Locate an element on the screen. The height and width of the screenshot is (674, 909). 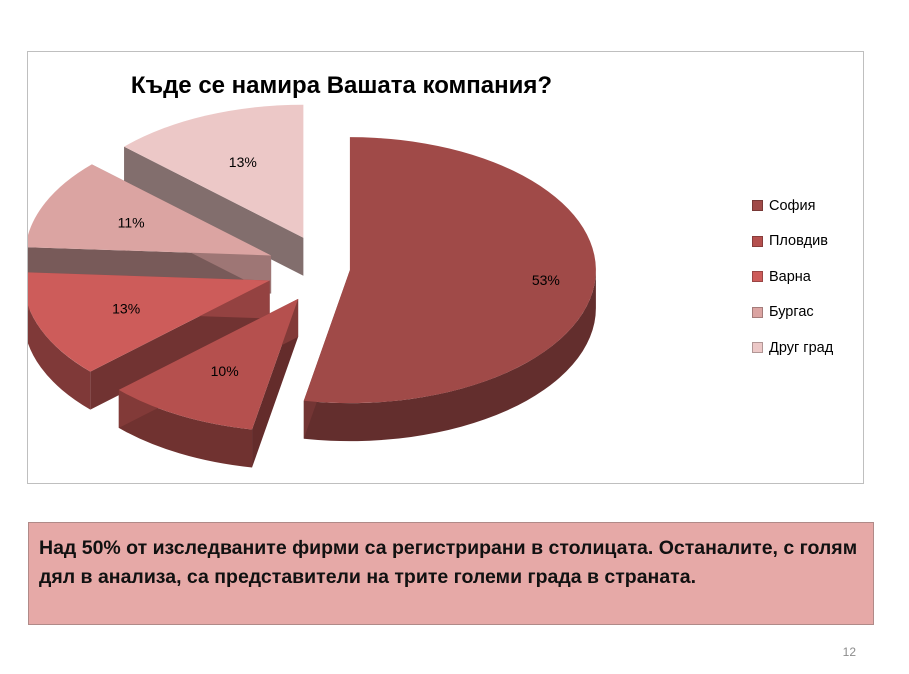
legend-item-3: Бургас is located at coordinates (792, 313).